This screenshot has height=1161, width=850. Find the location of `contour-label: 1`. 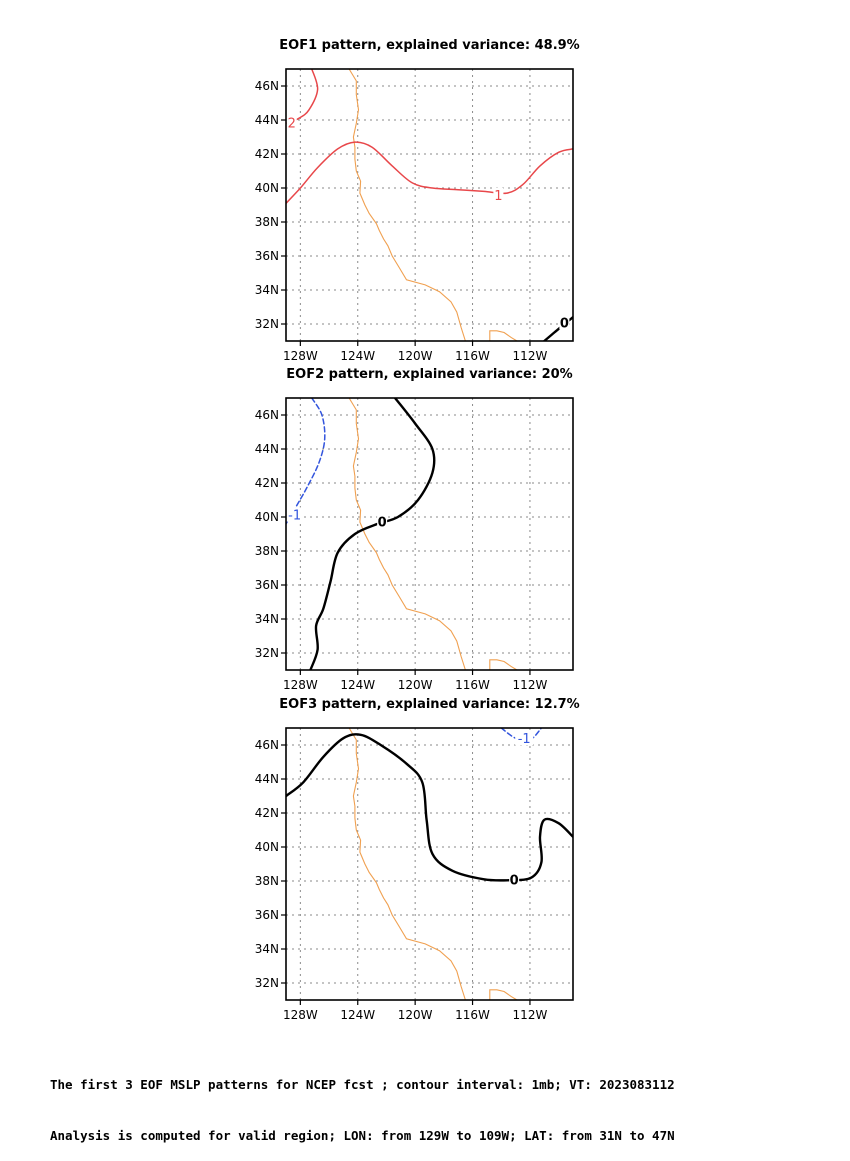

contour-label: 1 is located at coordinates (498, 196).